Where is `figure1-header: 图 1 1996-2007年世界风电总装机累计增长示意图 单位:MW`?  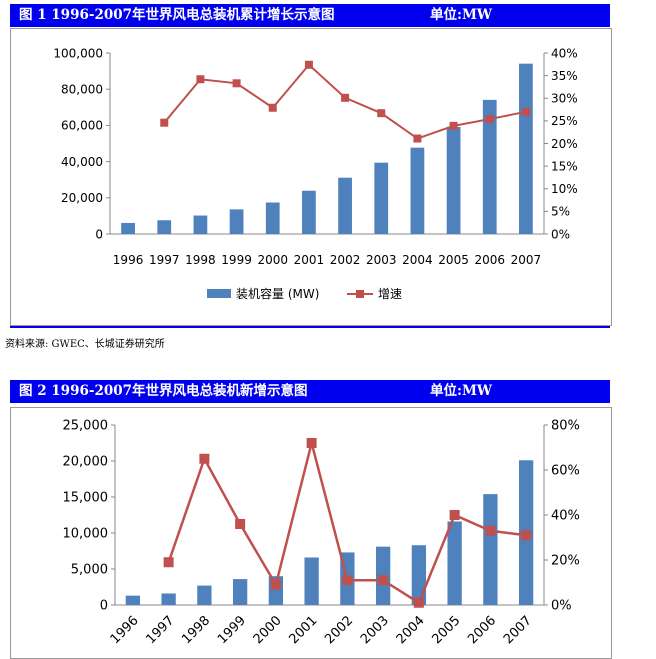 figure1-header: 图 1 1996-2007年世界风电总装机累计增长示意图 单位:MW is located at coordinates (310, 15).